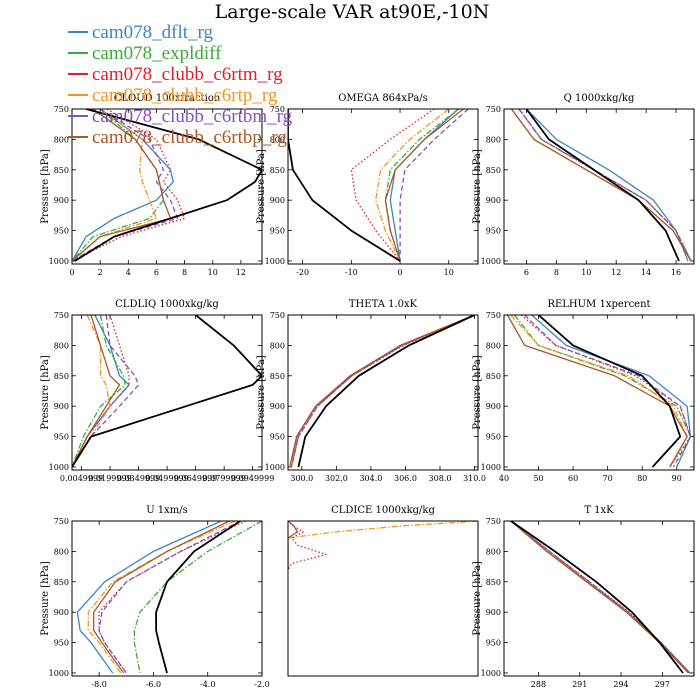 This screenshot has width=700, height=700. I want to click on x-tick-label: 0.0499999, so click(166, 478).